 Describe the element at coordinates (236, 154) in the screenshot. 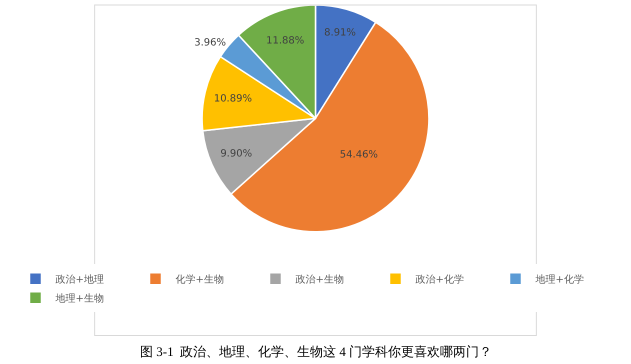

I see `data-label: 9.90%` at that location.